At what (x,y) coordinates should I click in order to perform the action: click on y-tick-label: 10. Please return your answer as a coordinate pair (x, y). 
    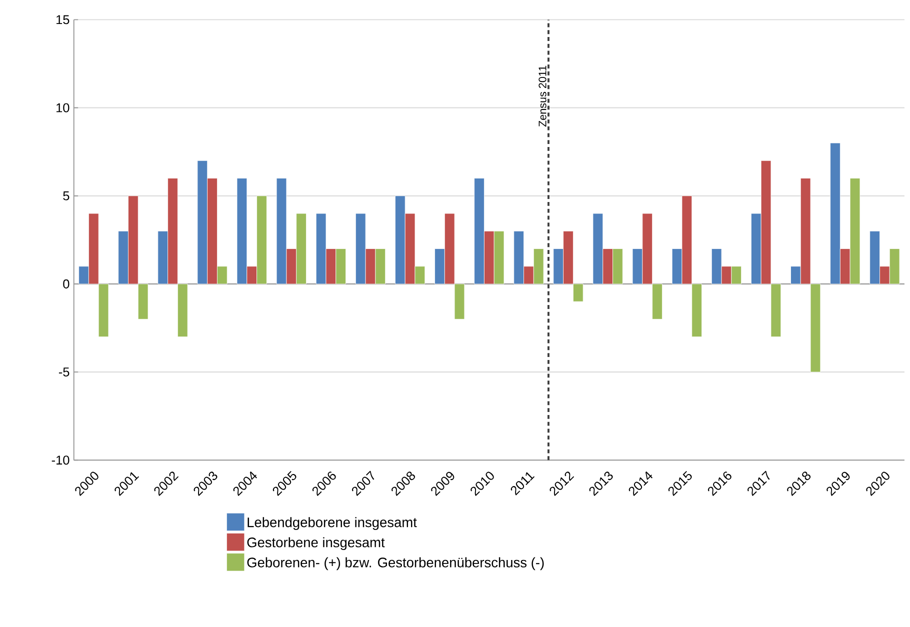
    Looking at the image, I should click on (63, 107).